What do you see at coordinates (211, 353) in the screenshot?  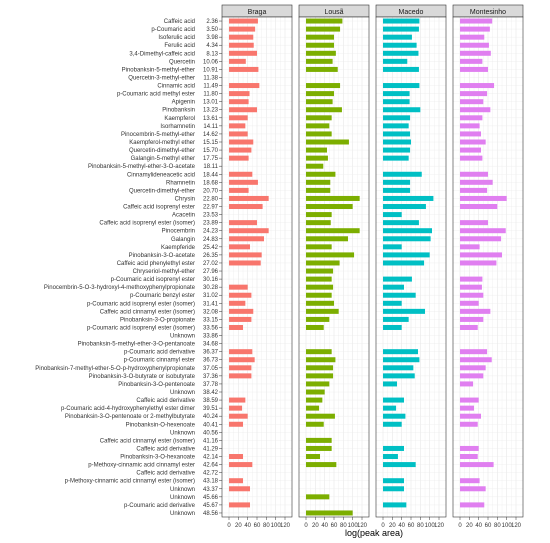 I see `row-retention-time: 36.37` at bounding box center [211, 353].